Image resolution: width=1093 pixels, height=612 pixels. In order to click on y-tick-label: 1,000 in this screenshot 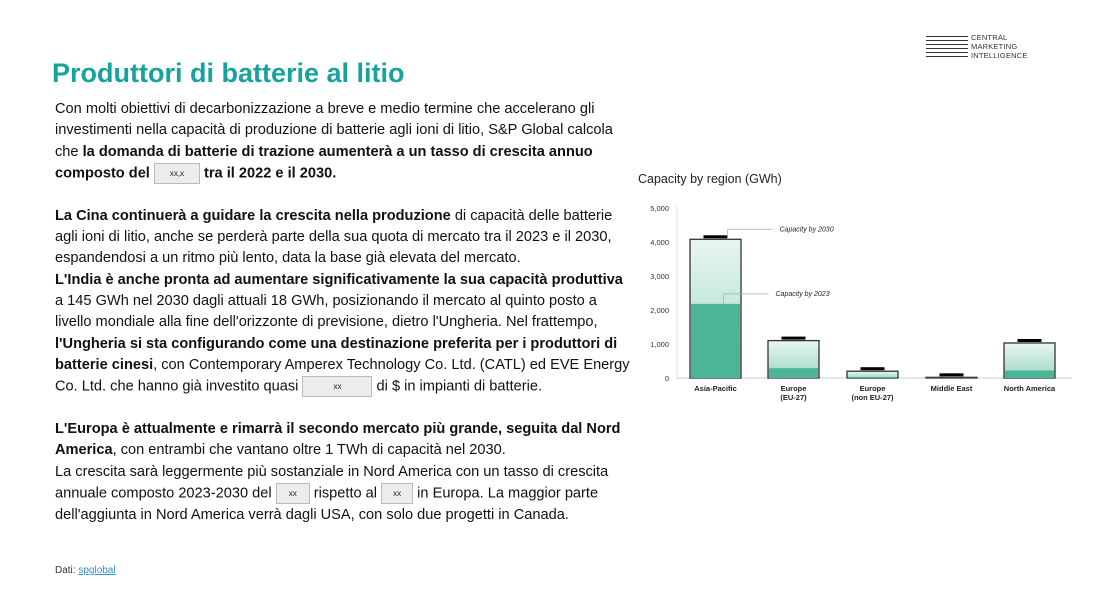, I will do `click(659, 344)`.